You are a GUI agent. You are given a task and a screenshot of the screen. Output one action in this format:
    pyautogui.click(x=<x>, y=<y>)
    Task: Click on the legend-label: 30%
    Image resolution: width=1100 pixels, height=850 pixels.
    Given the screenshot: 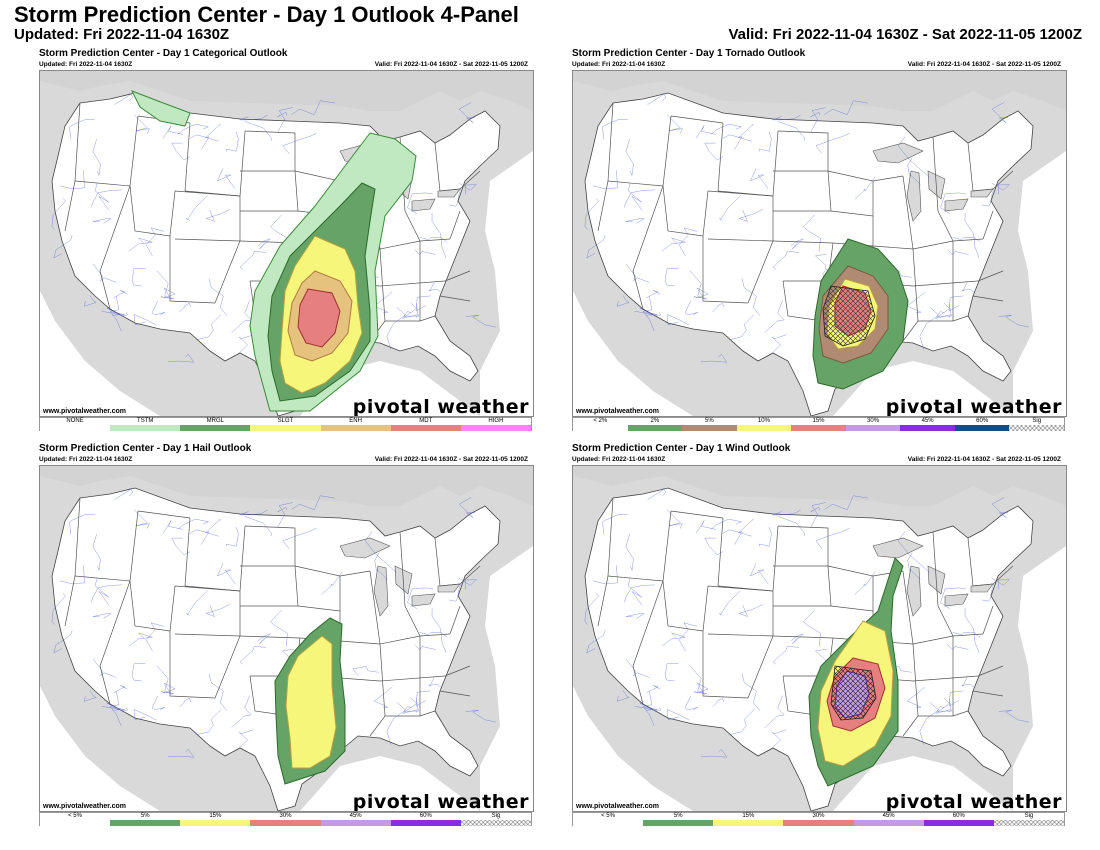 What is the action you would take?
    pyautogui.click(x=818, y=816)
    